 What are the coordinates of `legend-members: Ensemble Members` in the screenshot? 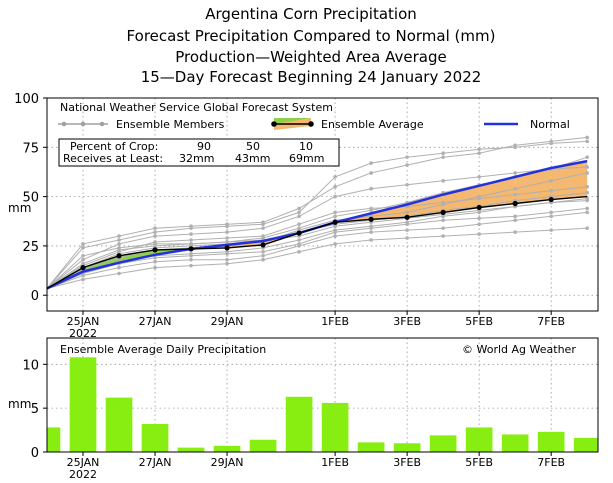 It's located at (141, 124).